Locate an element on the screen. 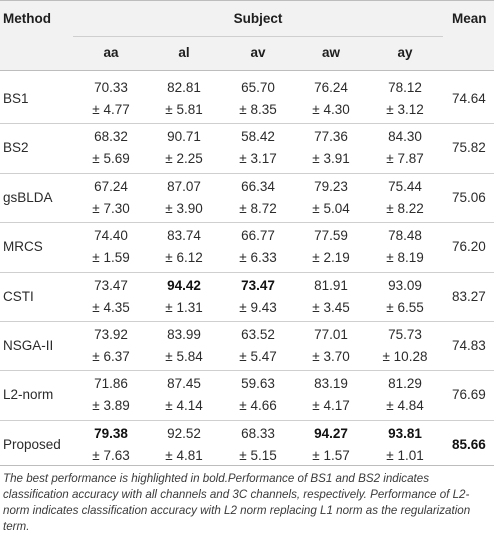 The image size is (494, 541). cell-sd: ± 3.45 is located at coordinates (331, 307).